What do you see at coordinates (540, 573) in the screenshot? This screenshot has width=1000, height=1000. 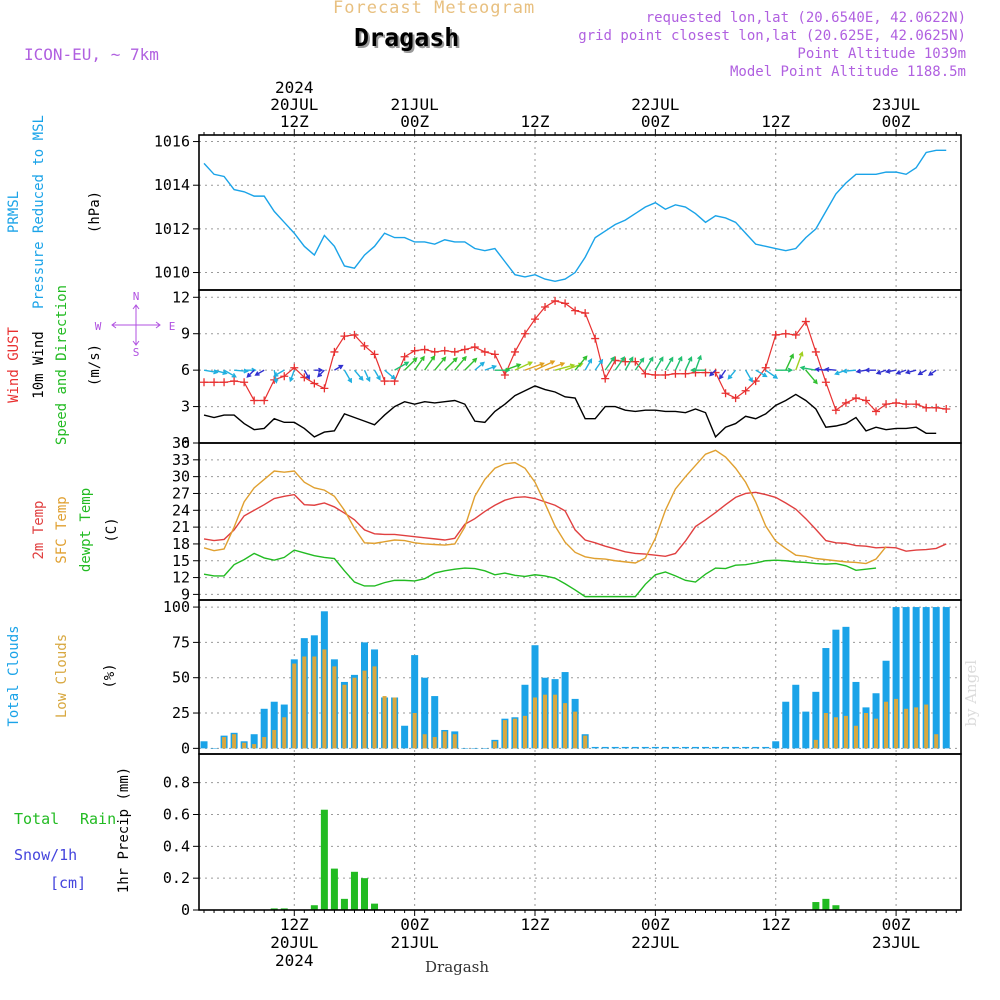 I see `dewpt-line` at bounding box center [540, 573].